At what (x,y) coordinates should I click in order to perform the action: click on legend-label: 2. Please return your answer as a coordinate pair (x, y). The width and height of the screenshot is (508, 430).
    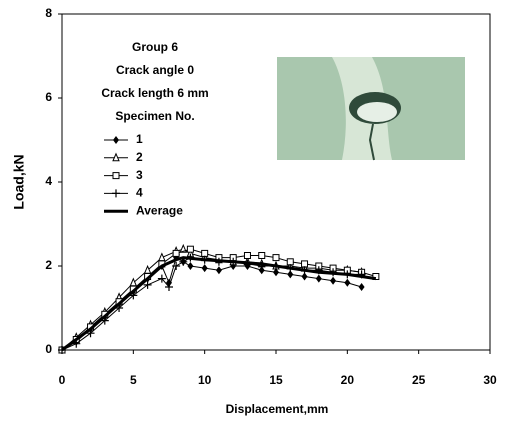
    Looking at the image, I should click on (139, 157).